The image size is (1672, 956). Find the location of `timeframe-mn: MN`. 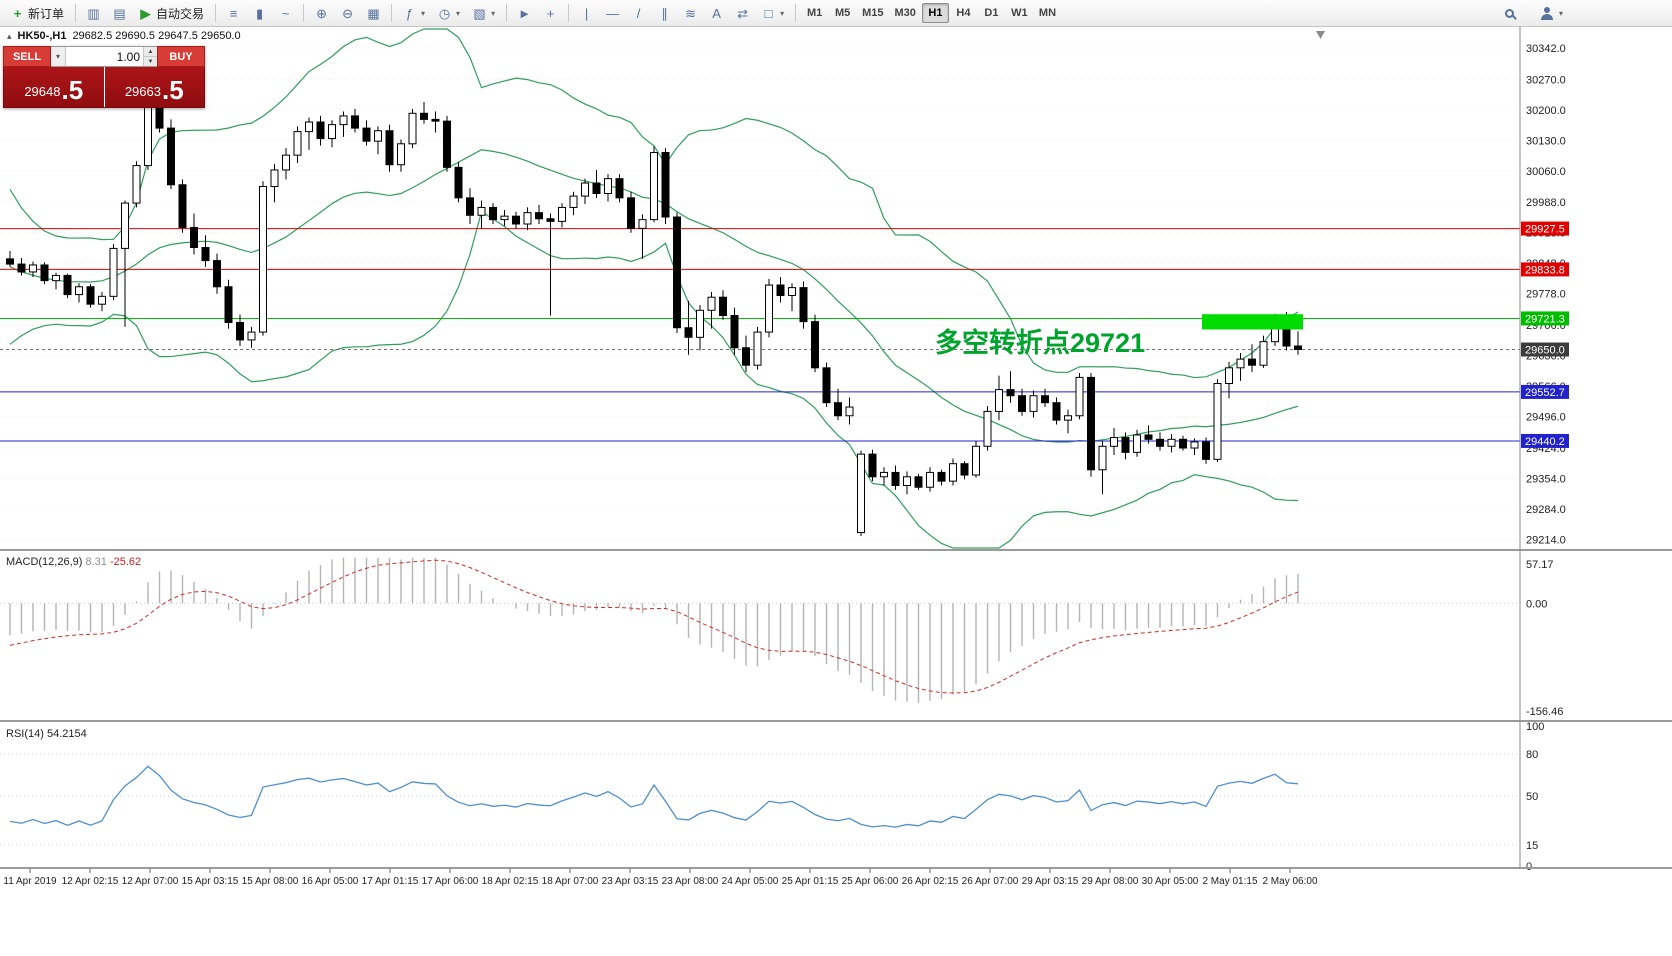

timeframe-mn: MN is located at coordinates (1047, 13).